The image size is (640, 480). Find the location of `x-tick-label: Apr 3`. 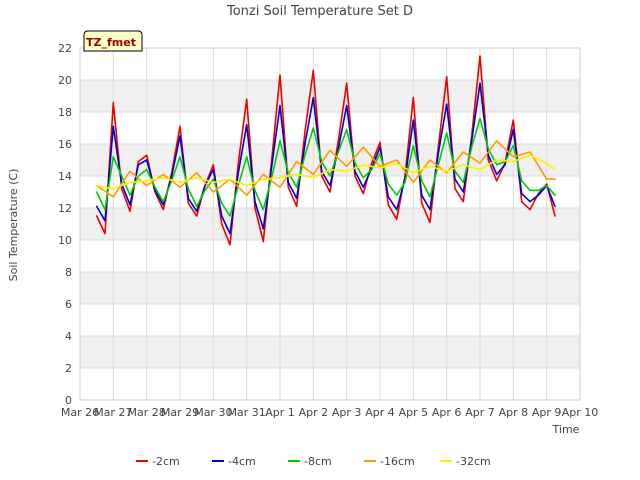

x-tick-label: Apr 3 is located at coordinates (347, 412).